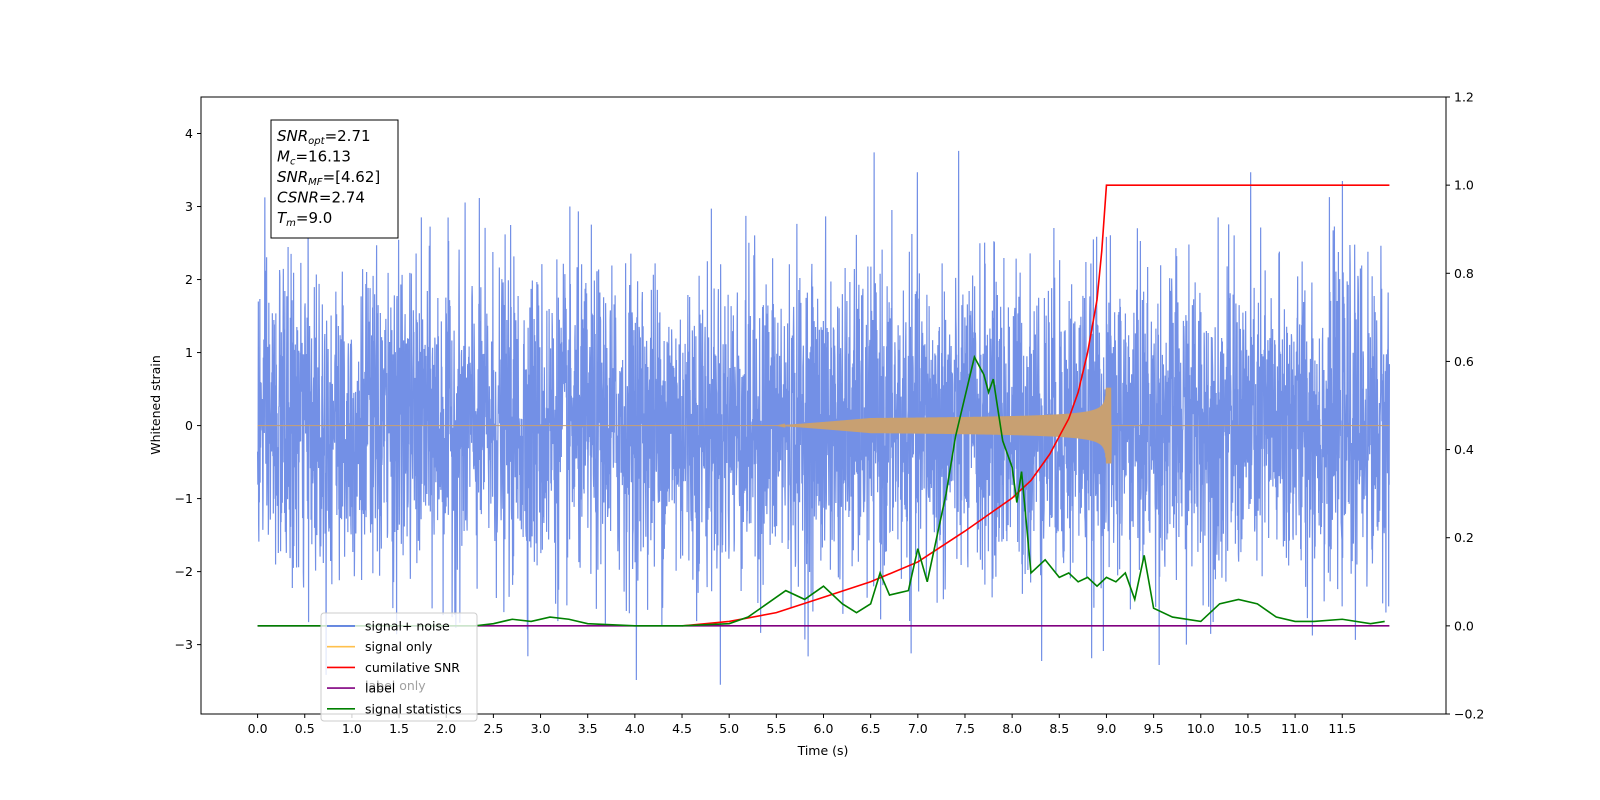 The width and height of the screenshot is (1600, 800). I want to click on y-right-tick-label: −0.2, so click(1469, 714).